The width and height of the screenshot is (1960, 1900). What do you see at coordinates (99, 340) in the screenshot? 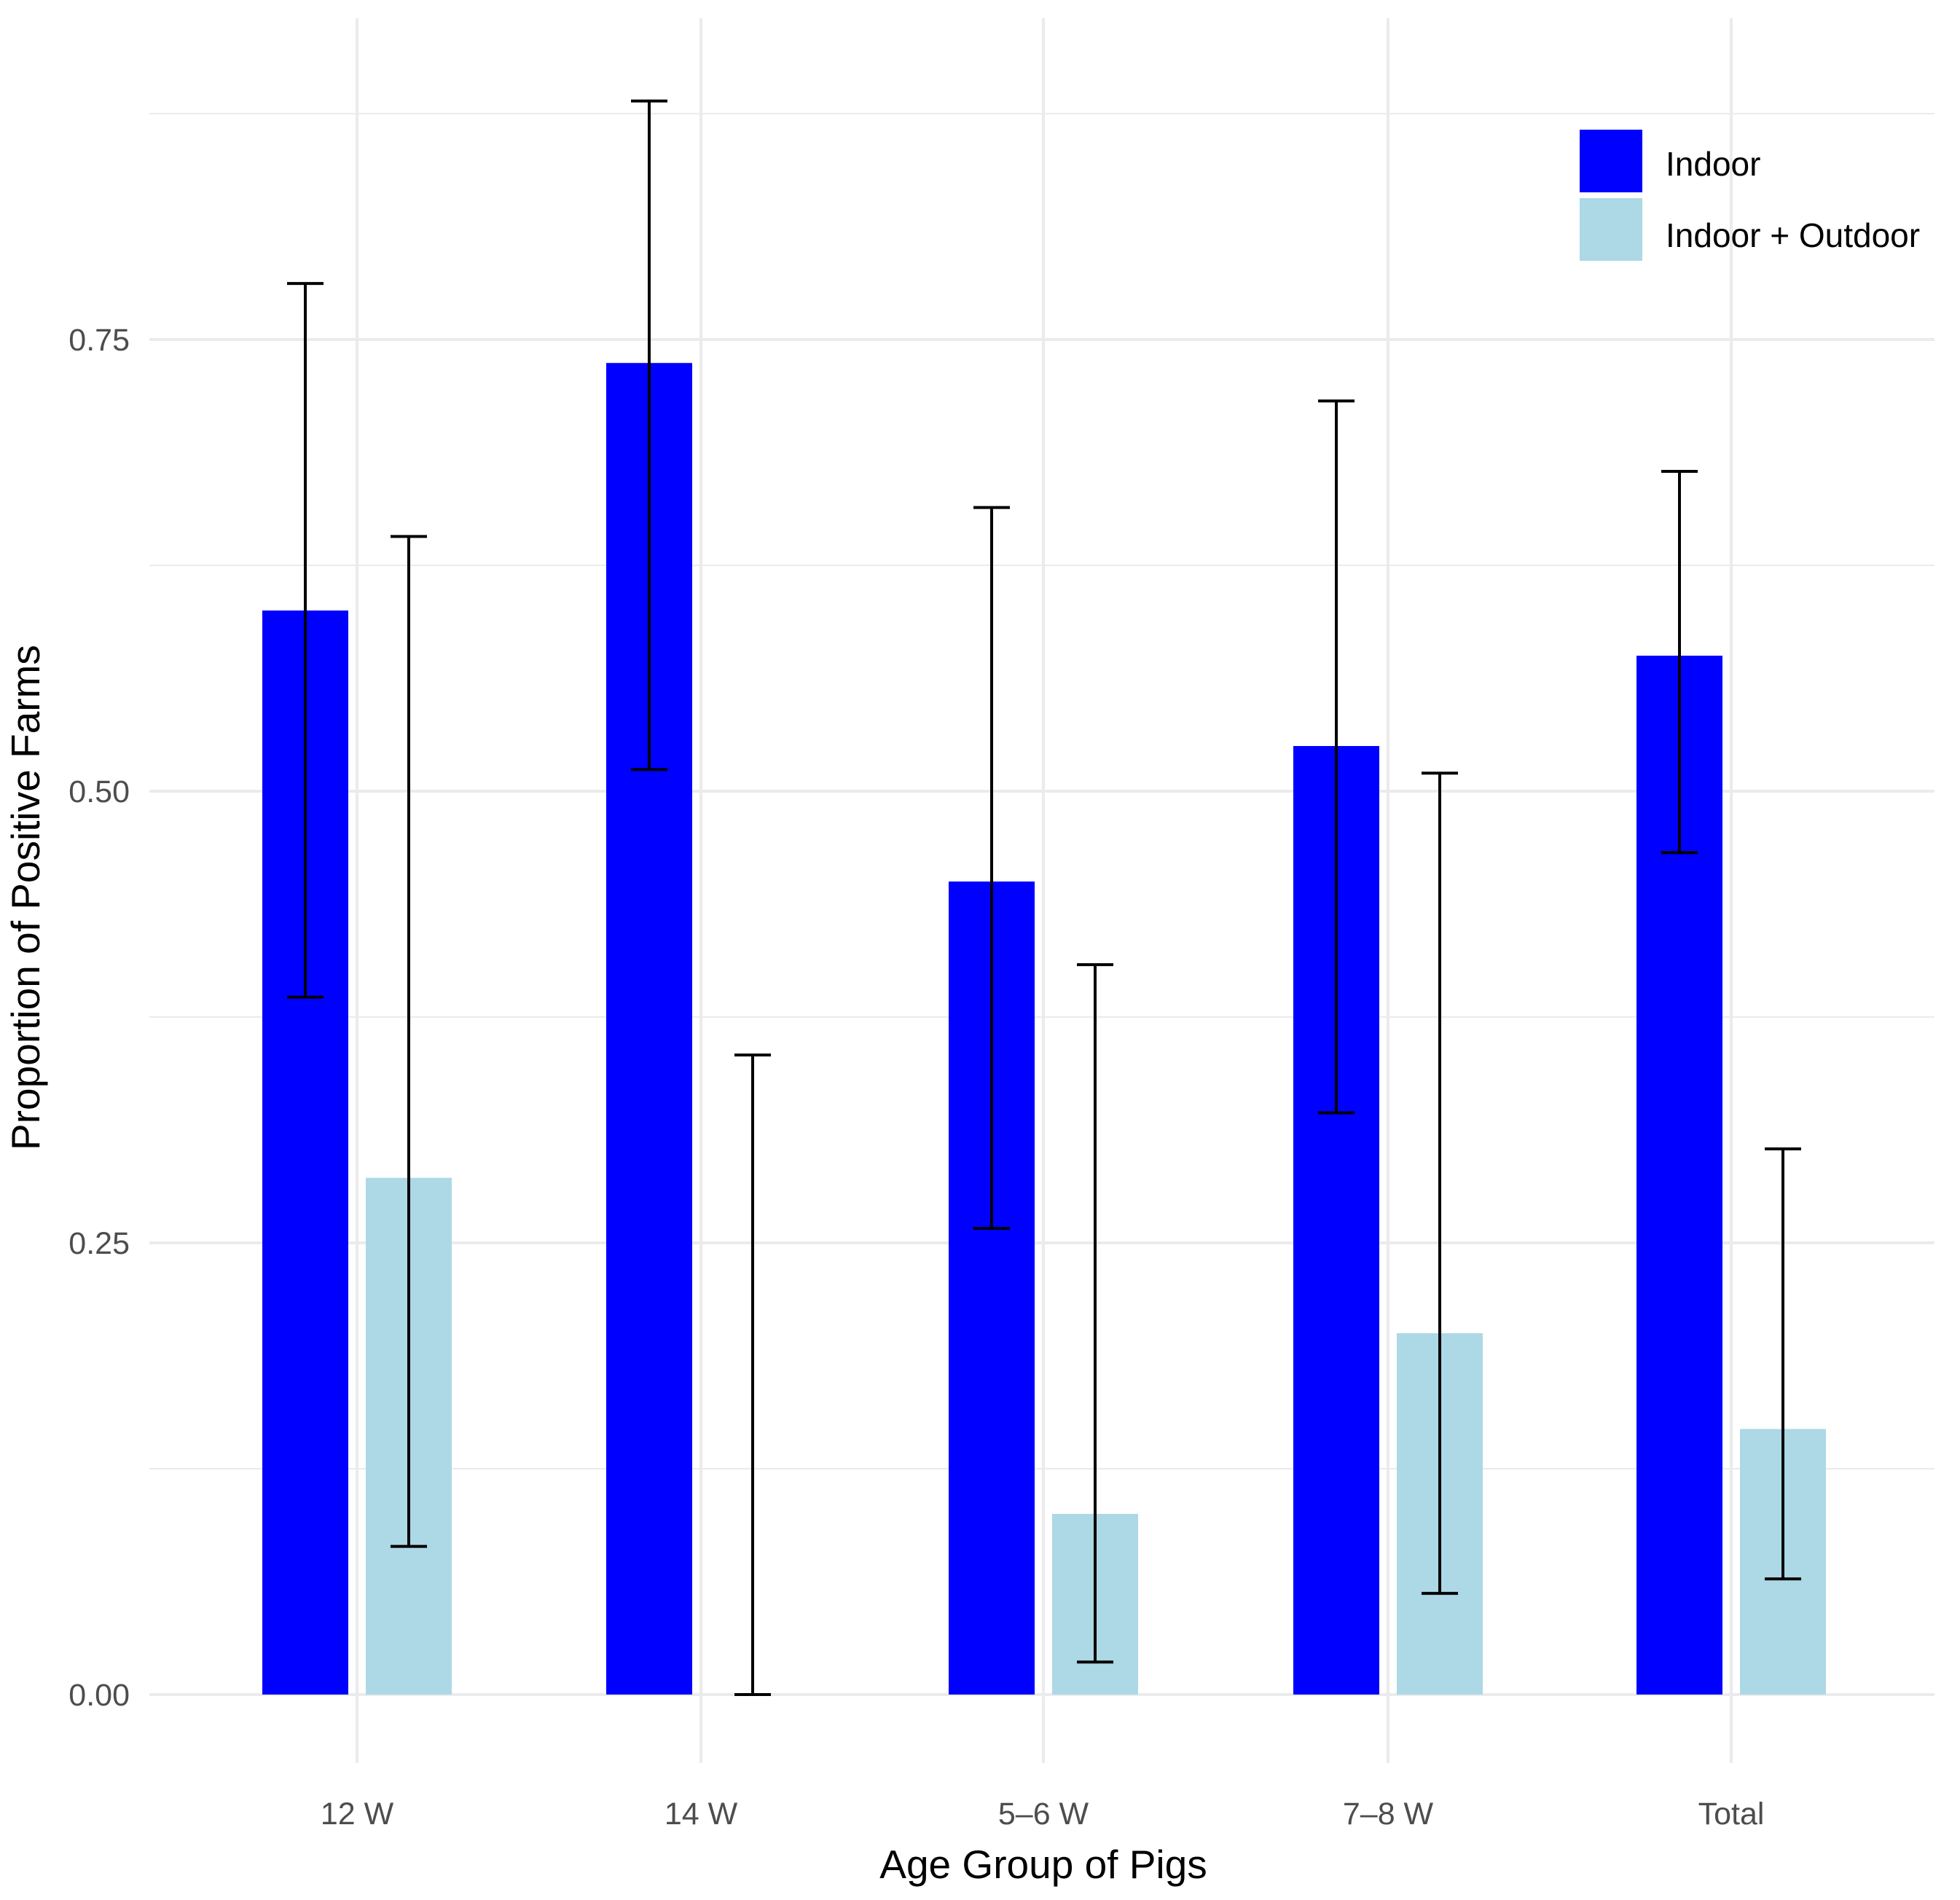
I see `y-tick-label: 0.75` at bounding box center [99, 340].